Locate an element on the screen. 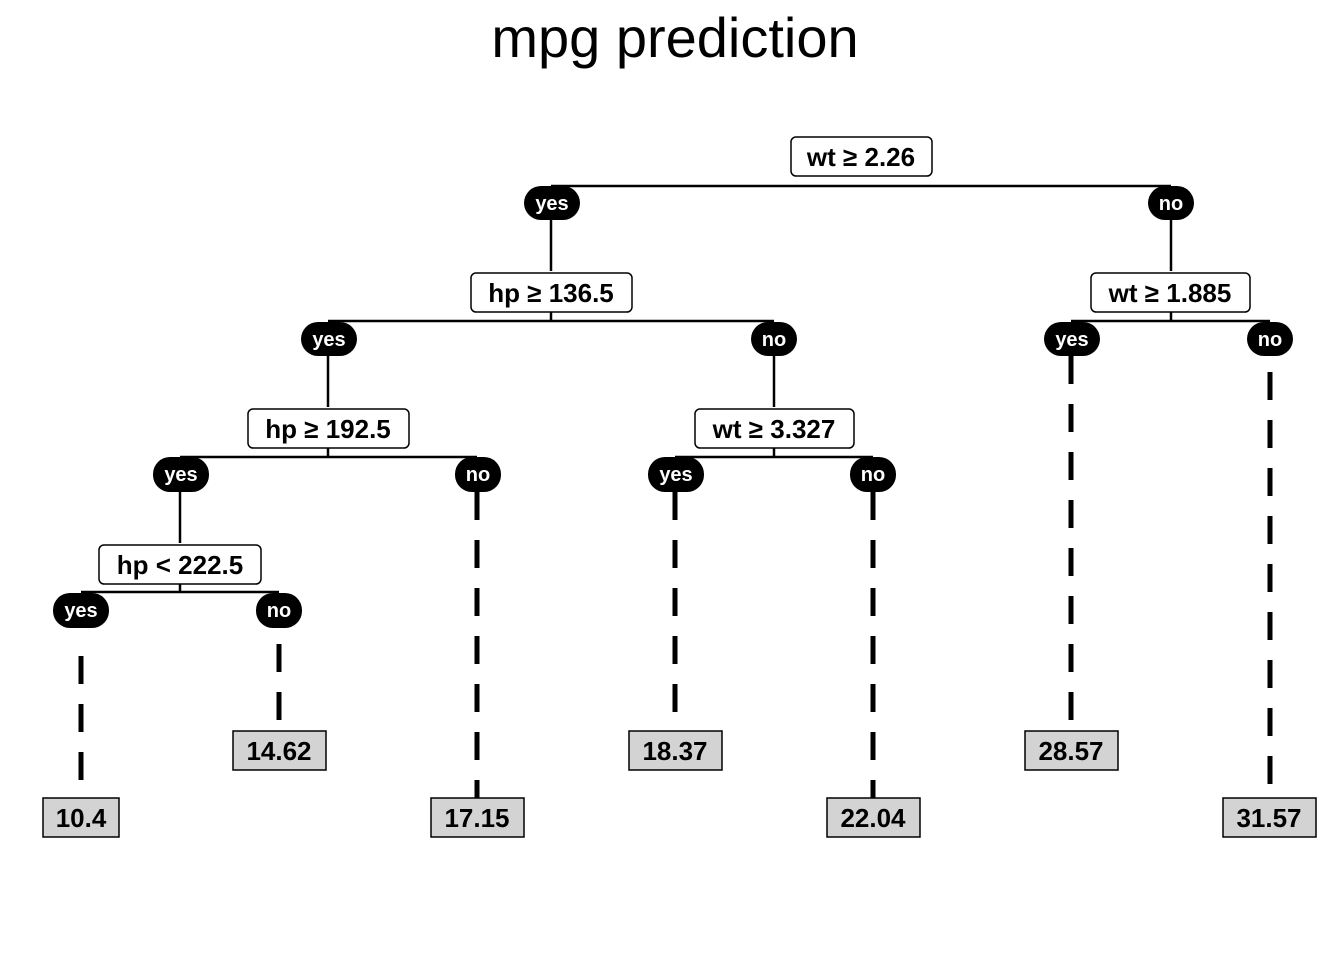 Image resolution: width=1344 pixels, height=960 pixels. badge-left-left-no: no is located at coordinates (478, 474).